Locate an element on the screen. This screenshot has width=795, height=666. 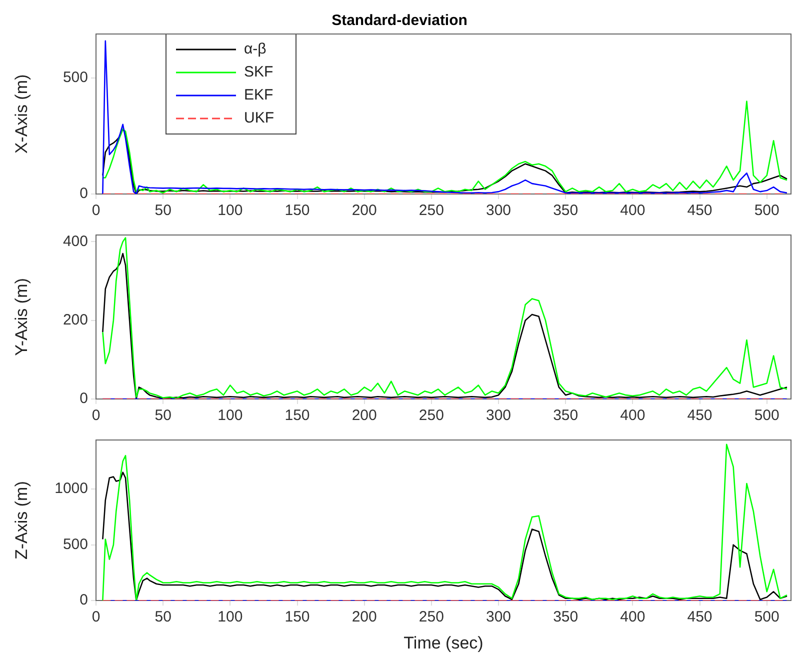
y-axis-title: Z-Axis (m) is located at coordinates (21, 520).